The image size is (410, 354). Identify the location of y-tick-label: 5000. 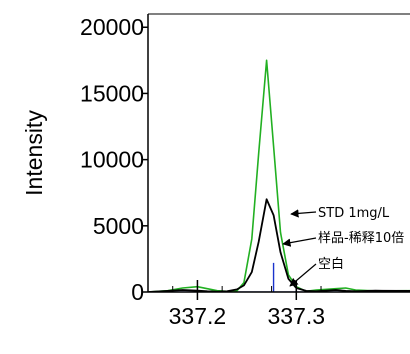
(118, 226).